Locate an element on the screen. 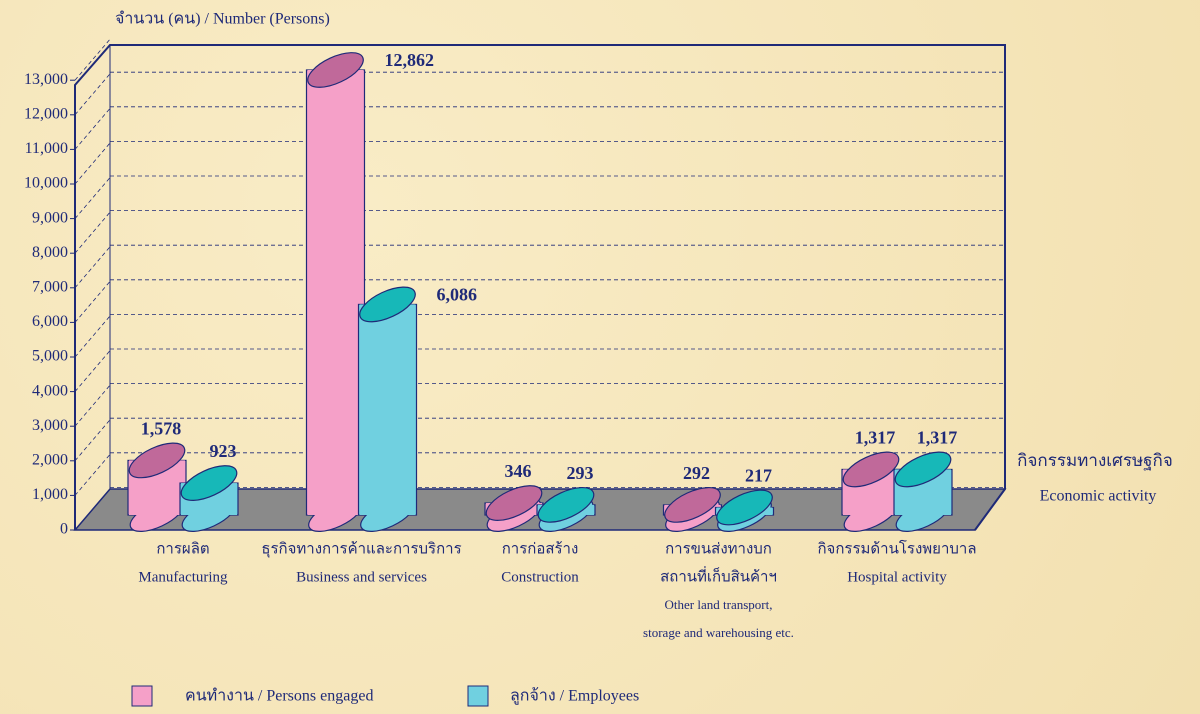 The width and height of the screenshot is (1200, 714). x-tick-label: storage and warehousing etc. is located at coordinates (718, 632).